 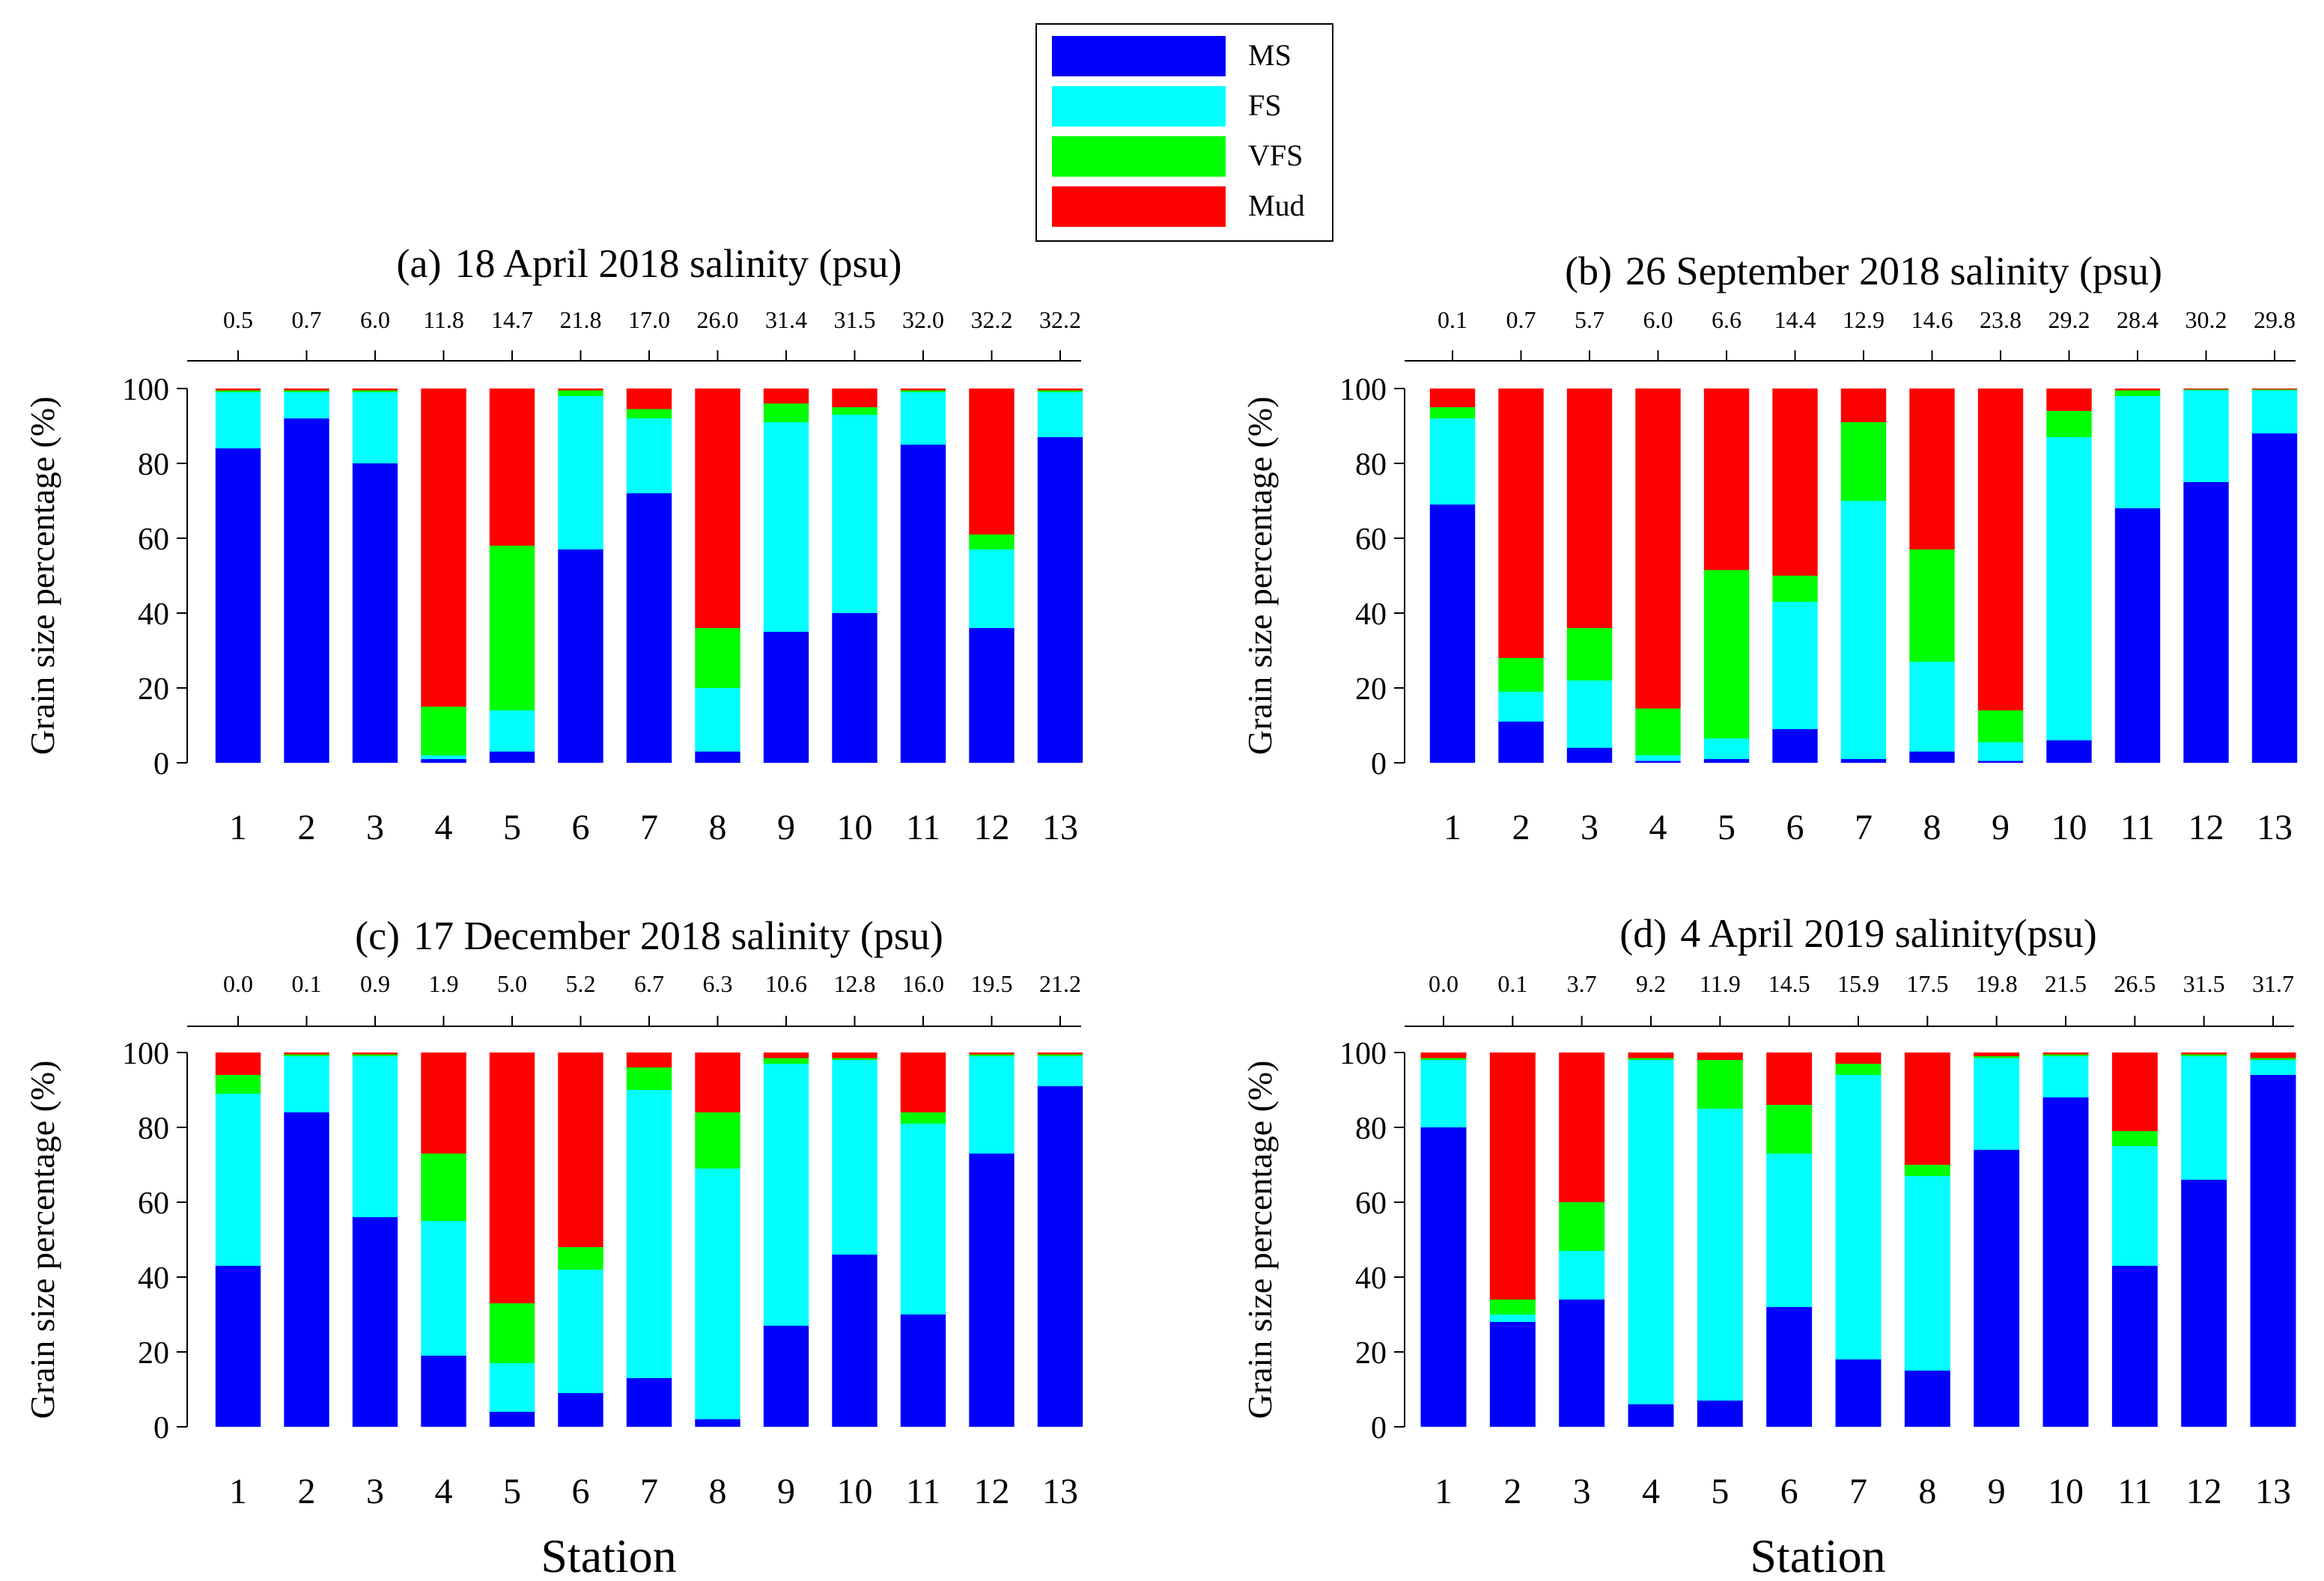 I want to click on salinity-label: 26.0, so click(x=718, y=319).